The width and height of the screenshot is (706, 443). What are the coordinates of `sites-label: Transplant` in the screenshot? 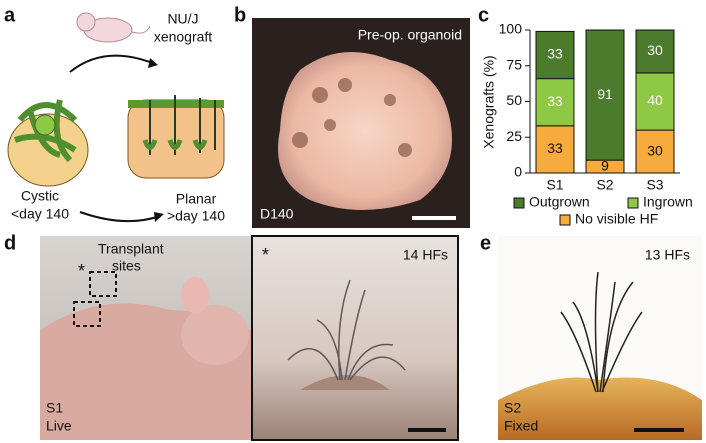 It's located at (131, 249).